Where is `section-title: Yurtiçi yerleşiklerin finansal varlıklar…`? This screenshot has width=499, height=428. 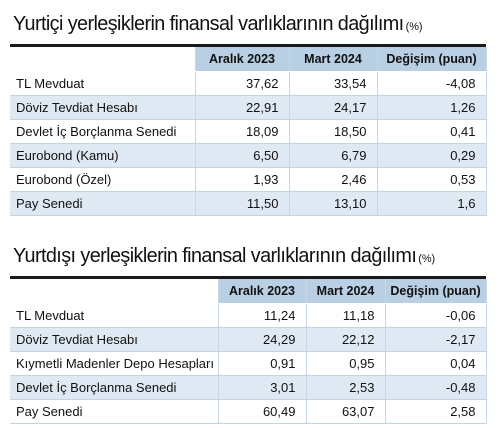 section-title: Yurtiçi yerleşiklerin finansal varlıklar… is located at coordinates (246, 24).